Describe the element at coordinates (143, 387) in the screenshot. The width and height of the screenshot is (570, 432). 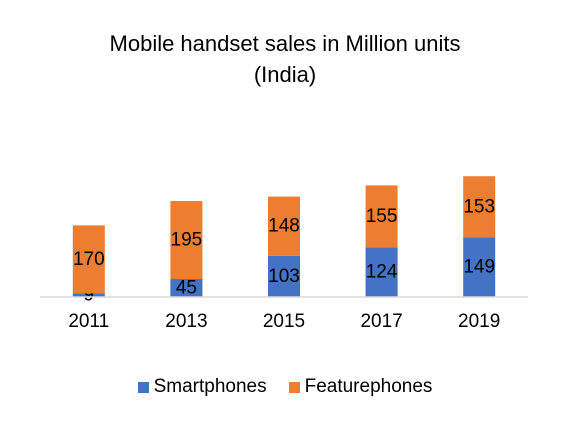
I see `legend-swatch-smartphones` at that location.